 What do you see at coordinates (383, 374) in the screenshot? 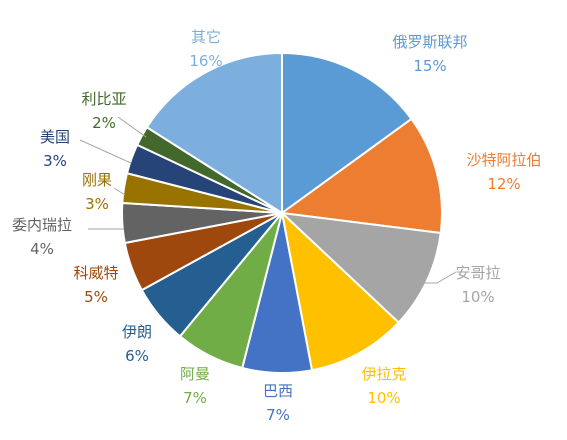
I see `slice-label-name-3: 伊拉克` at bounding box center [383, 374].